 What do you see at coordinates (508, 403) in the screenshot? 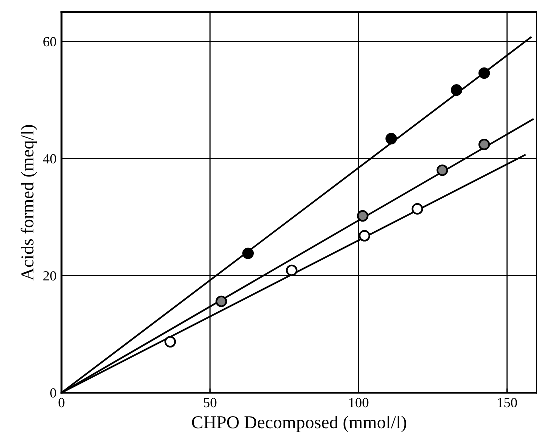
I see `x-tick-label: 150` at bounding box center [508, 403].